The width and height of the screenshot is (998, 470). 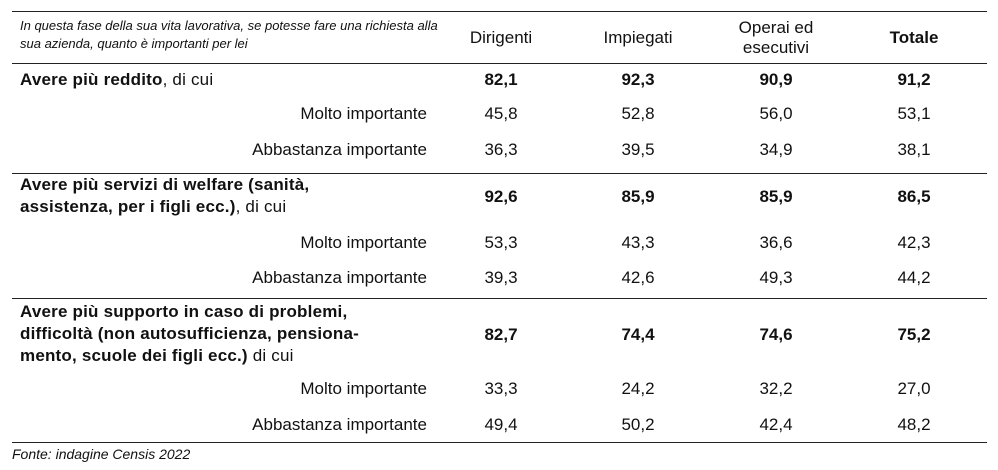 I want to click on s3-sub1-dirigenti: 33,3, so click(x=501, y=388).